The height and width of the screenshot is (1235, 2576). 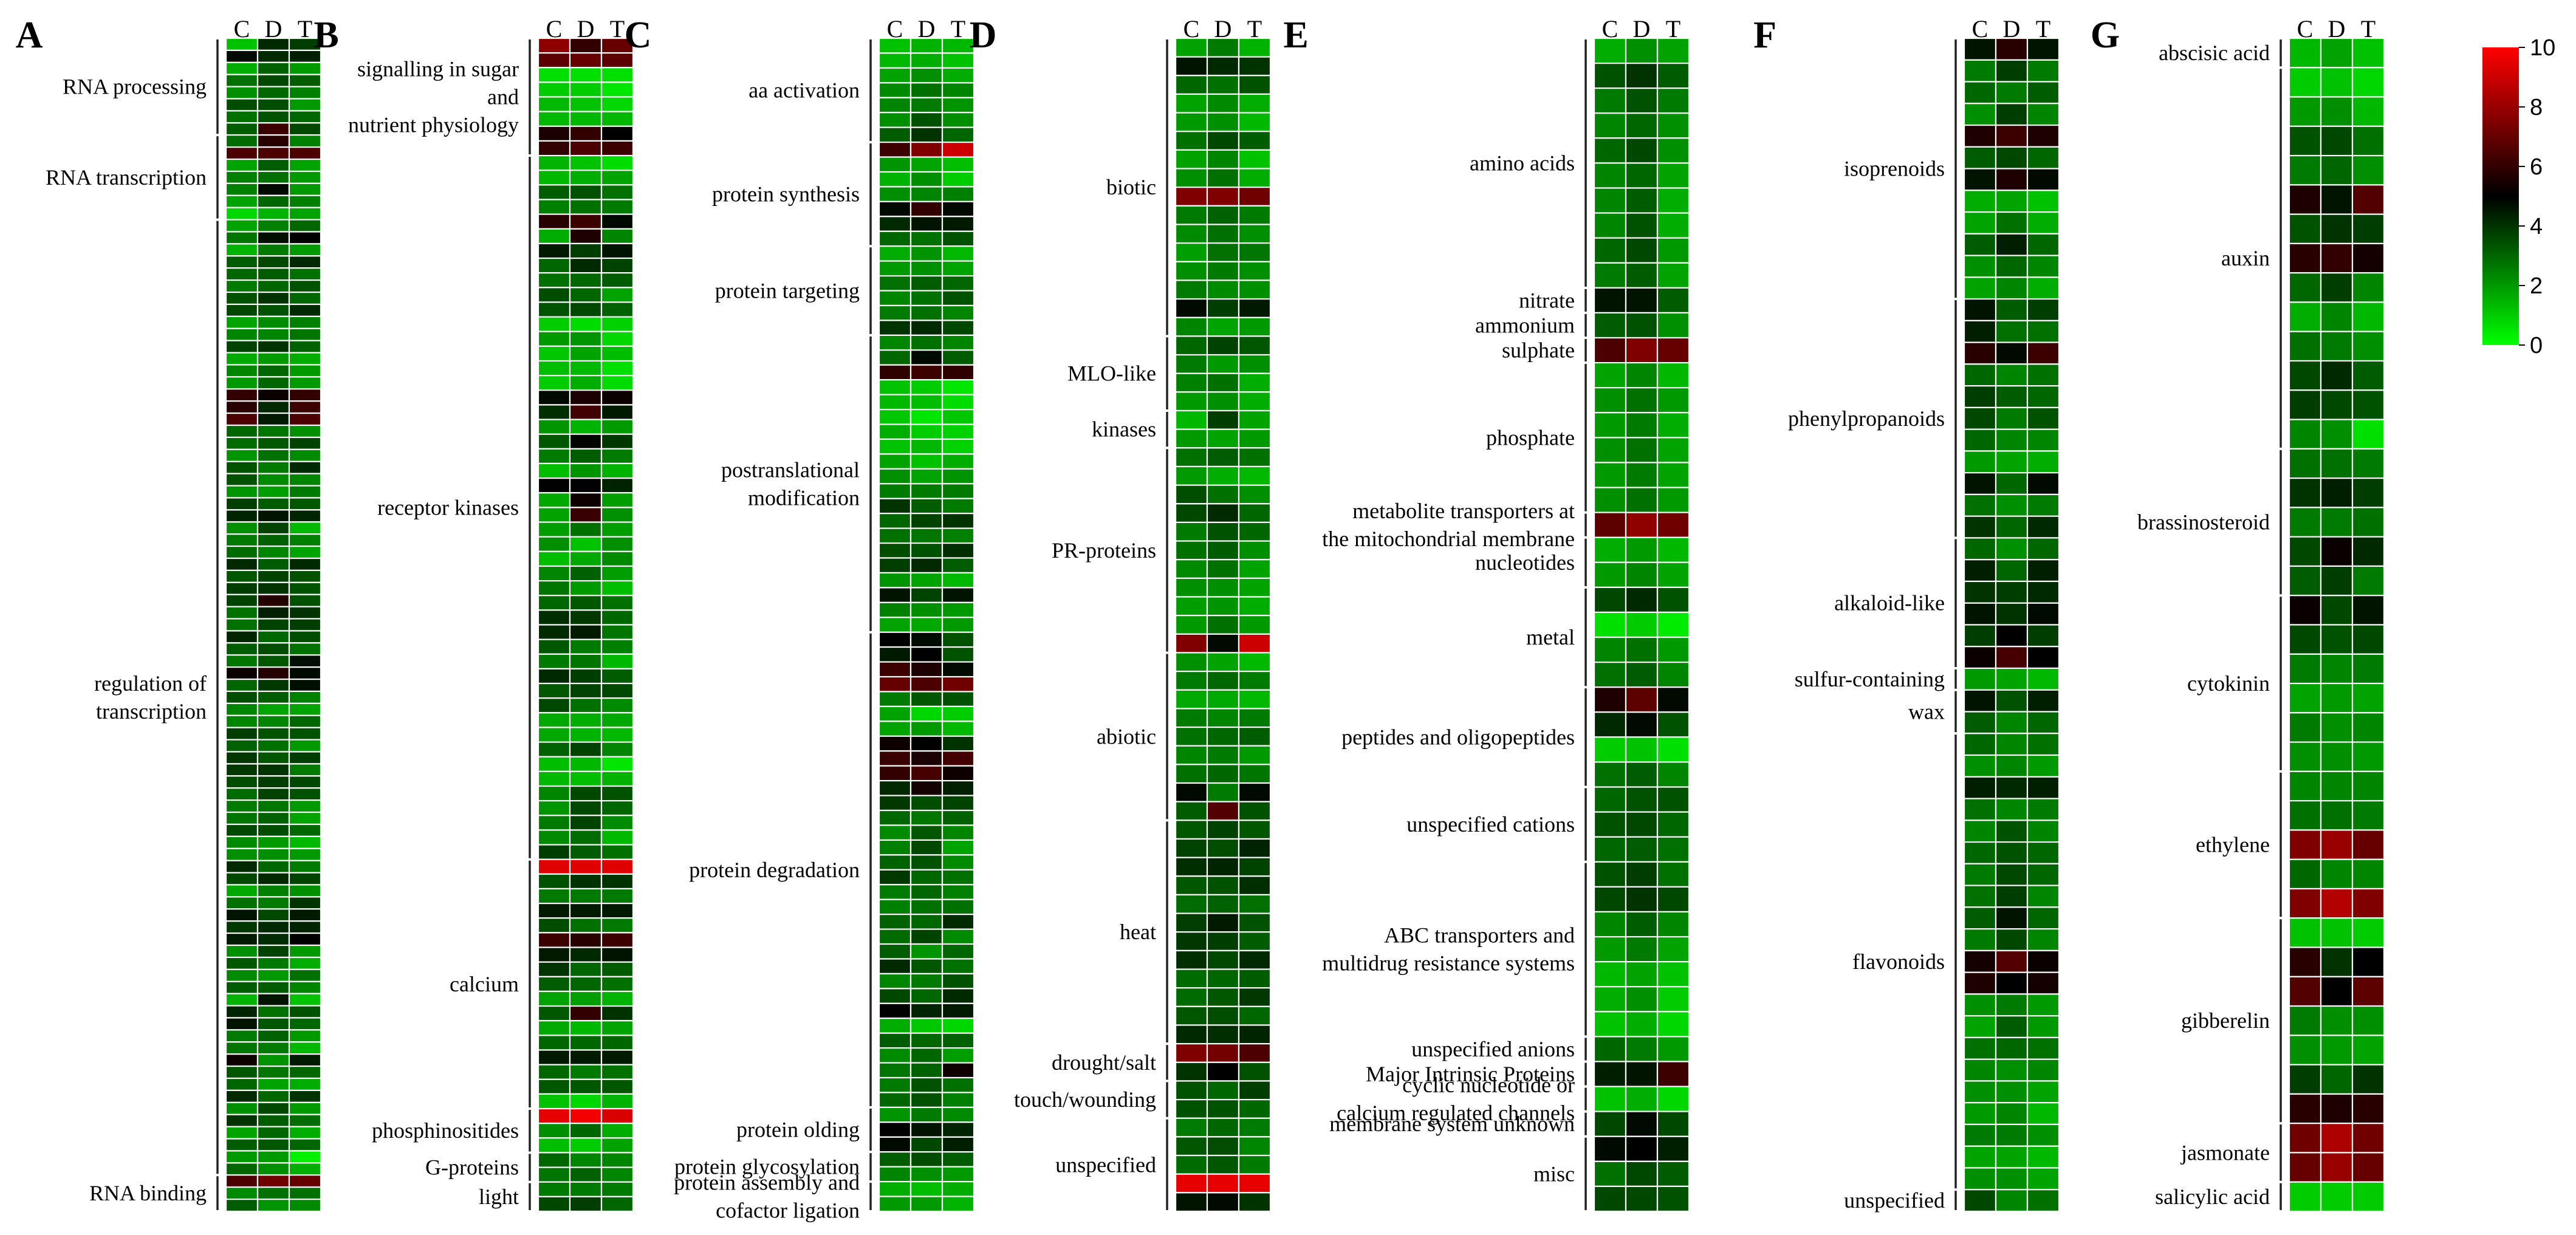 What do you see at coordinates (148, 1193) in the screenshot?
I see `group-label: RNA binding` at bounding box center [148, 1193].